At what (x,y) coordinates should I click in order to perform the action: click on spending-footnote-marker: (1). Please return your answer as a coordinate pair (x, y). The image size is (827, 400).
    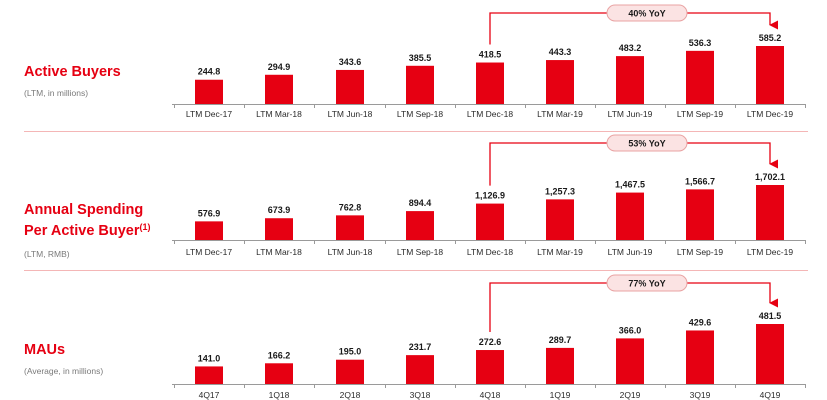
    Looking at the image, I should click on (145, 227).